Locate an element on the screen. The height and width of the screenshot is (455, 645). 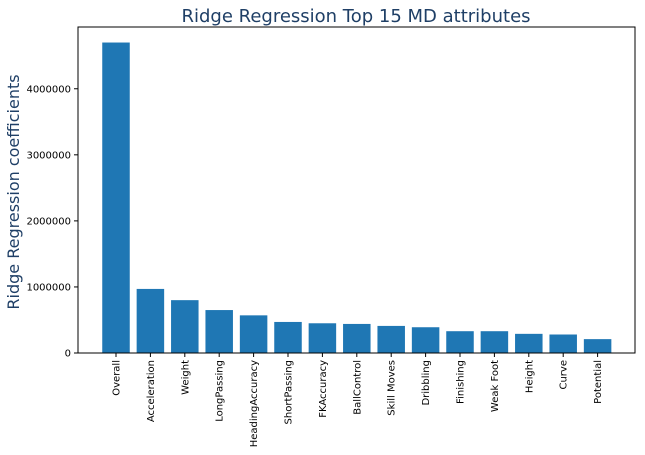
y-tick-label: 4000000 is located at coordinates (48, 89).